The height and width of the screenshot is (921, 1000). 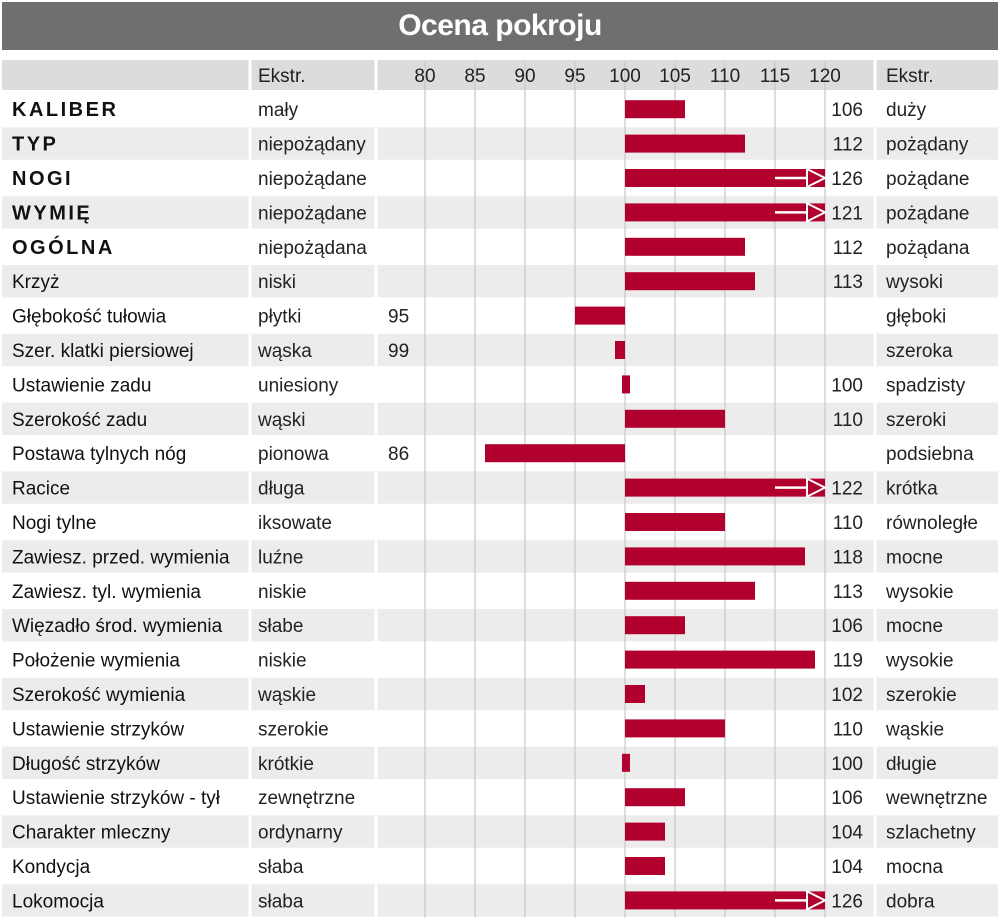 I want to click on left-extreme-label: krótkie, so click(x=286, y=764).